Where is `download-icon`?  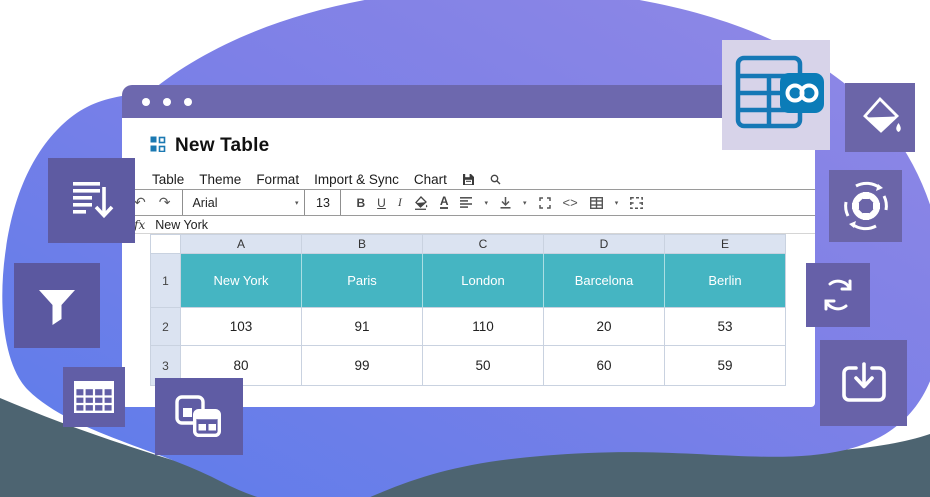
download-icon is located at coordinates (863, 383).